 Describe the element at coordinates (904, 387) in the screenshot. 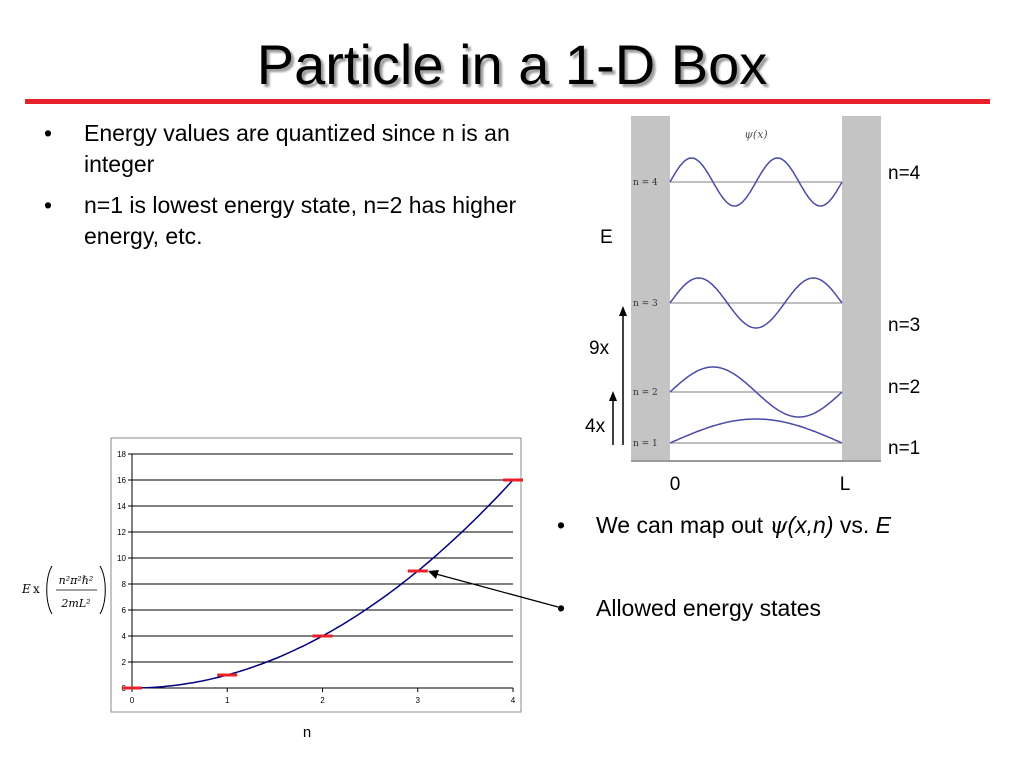

I see `outer-label-n2: n=2` at that location.